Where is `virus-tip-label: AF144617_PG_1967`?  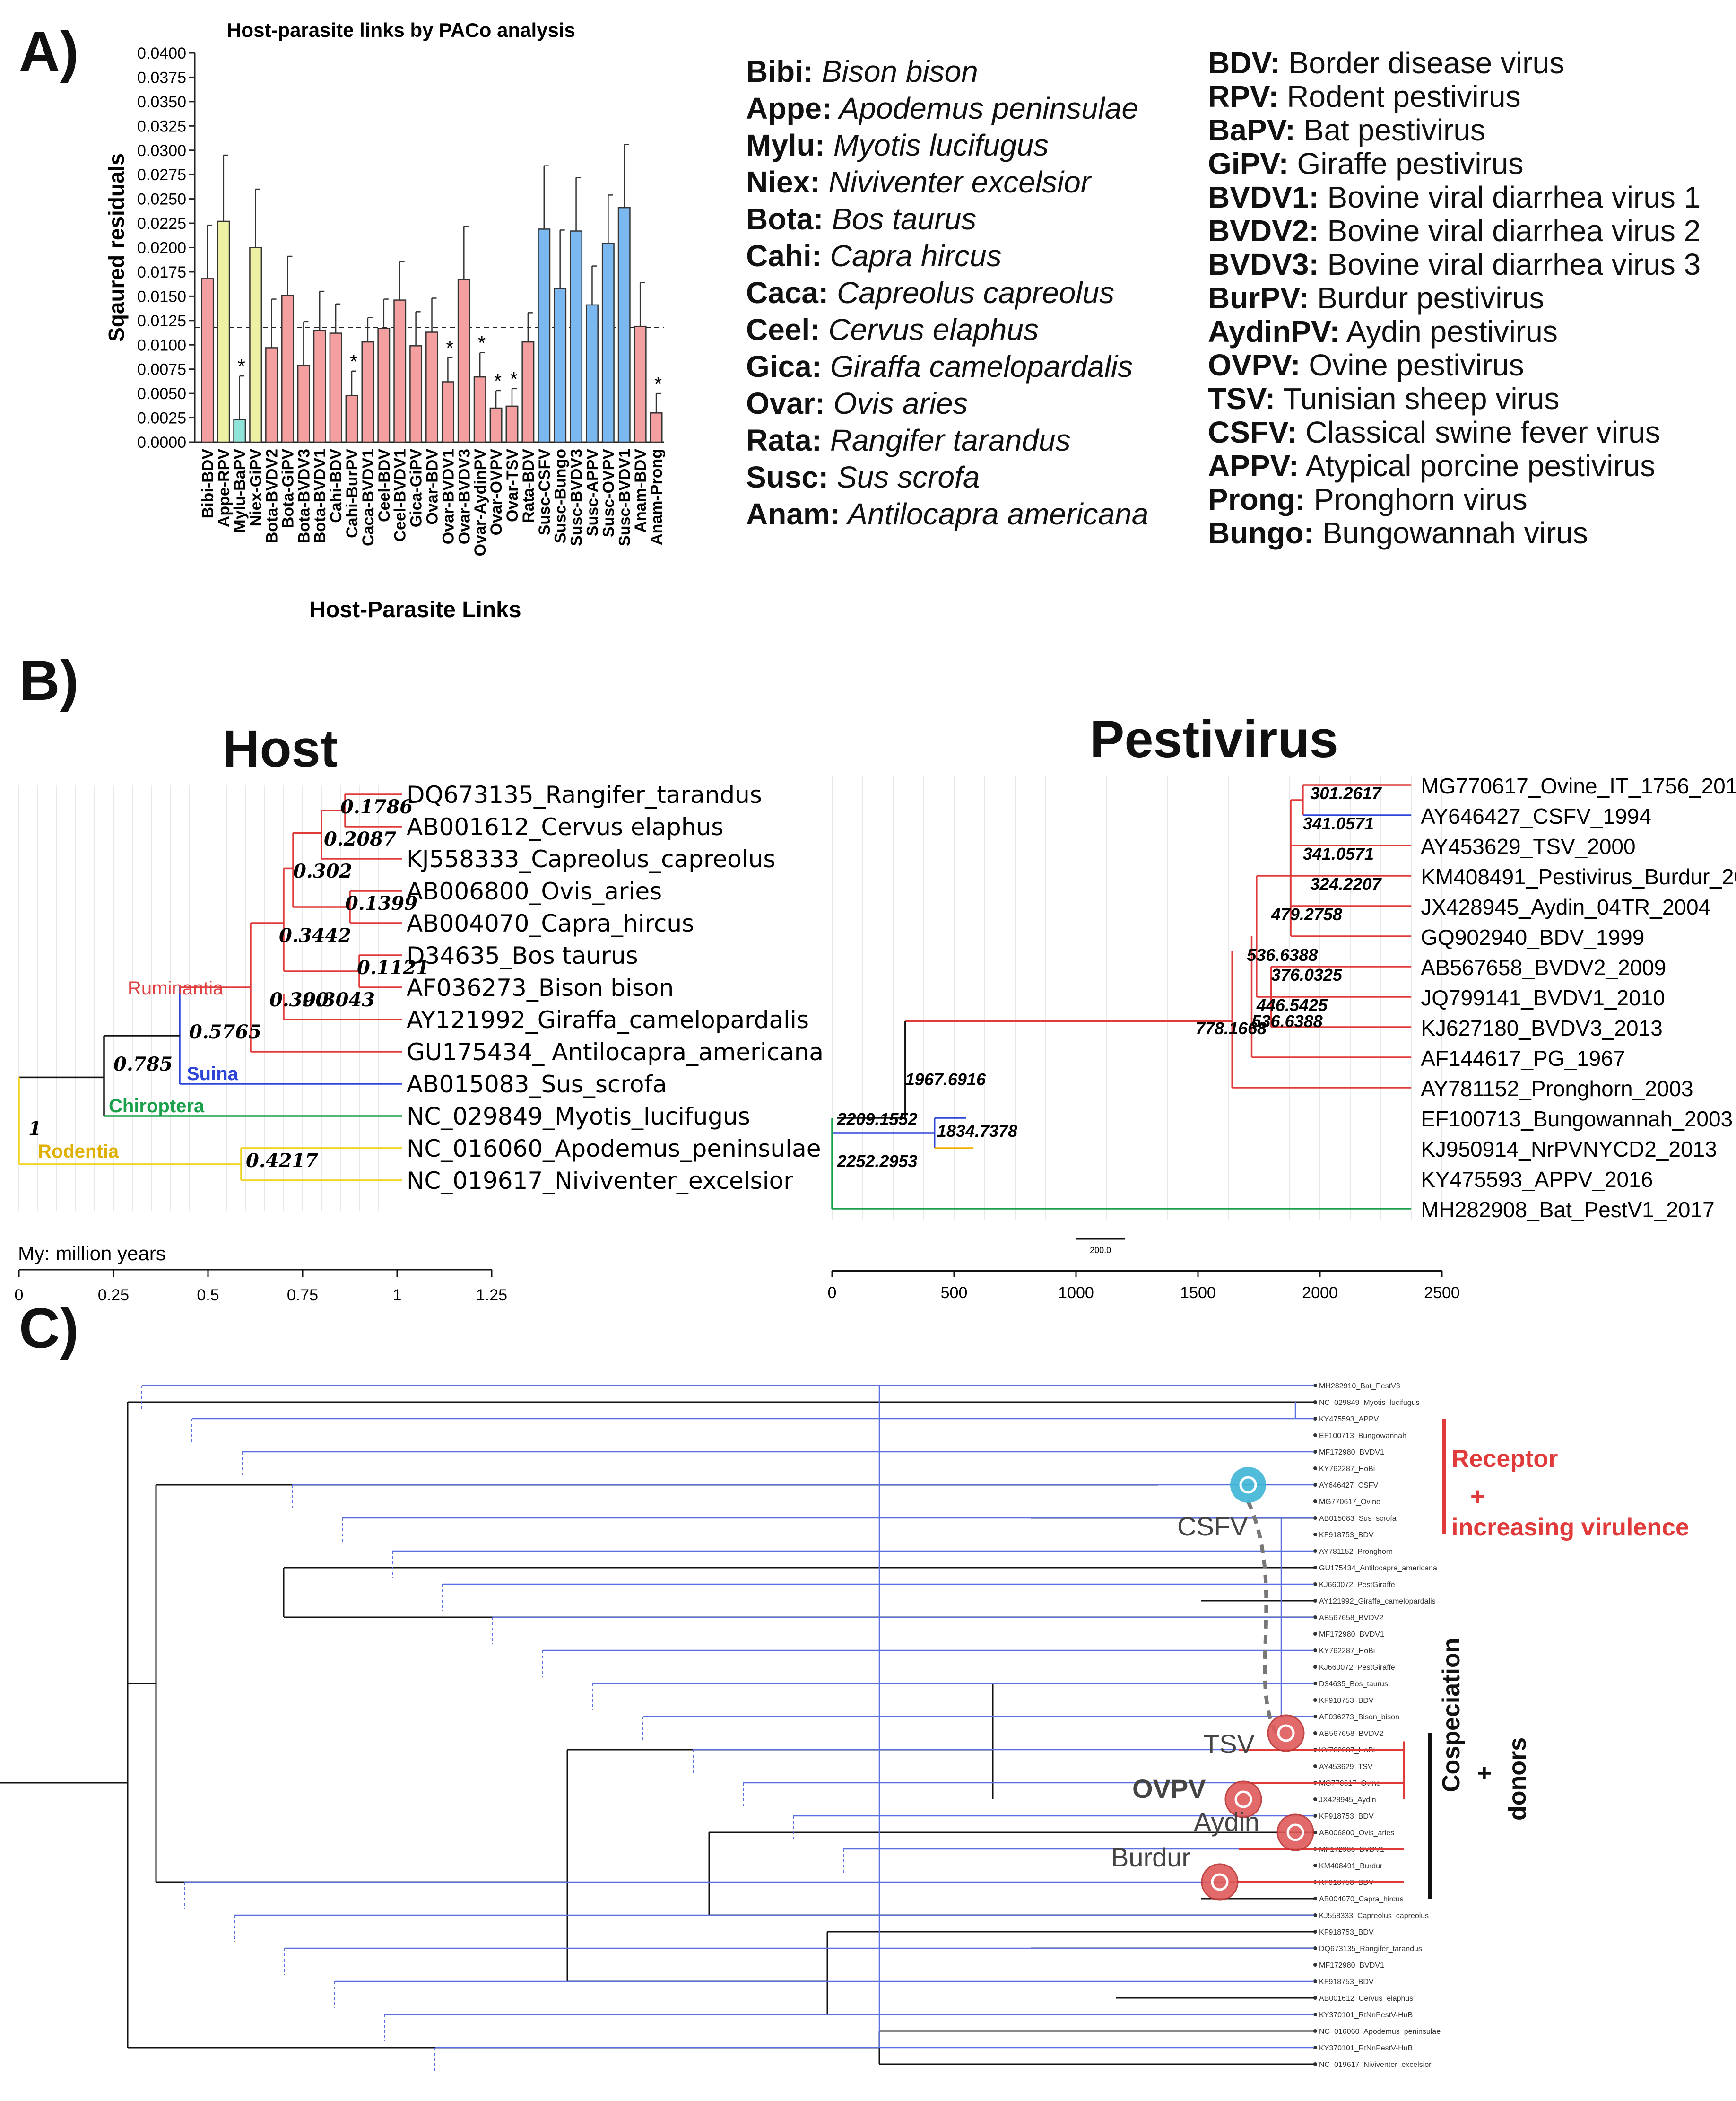
virus-tip-label: AF144617_PG_1967 is located at coordinates (1523, 1058).